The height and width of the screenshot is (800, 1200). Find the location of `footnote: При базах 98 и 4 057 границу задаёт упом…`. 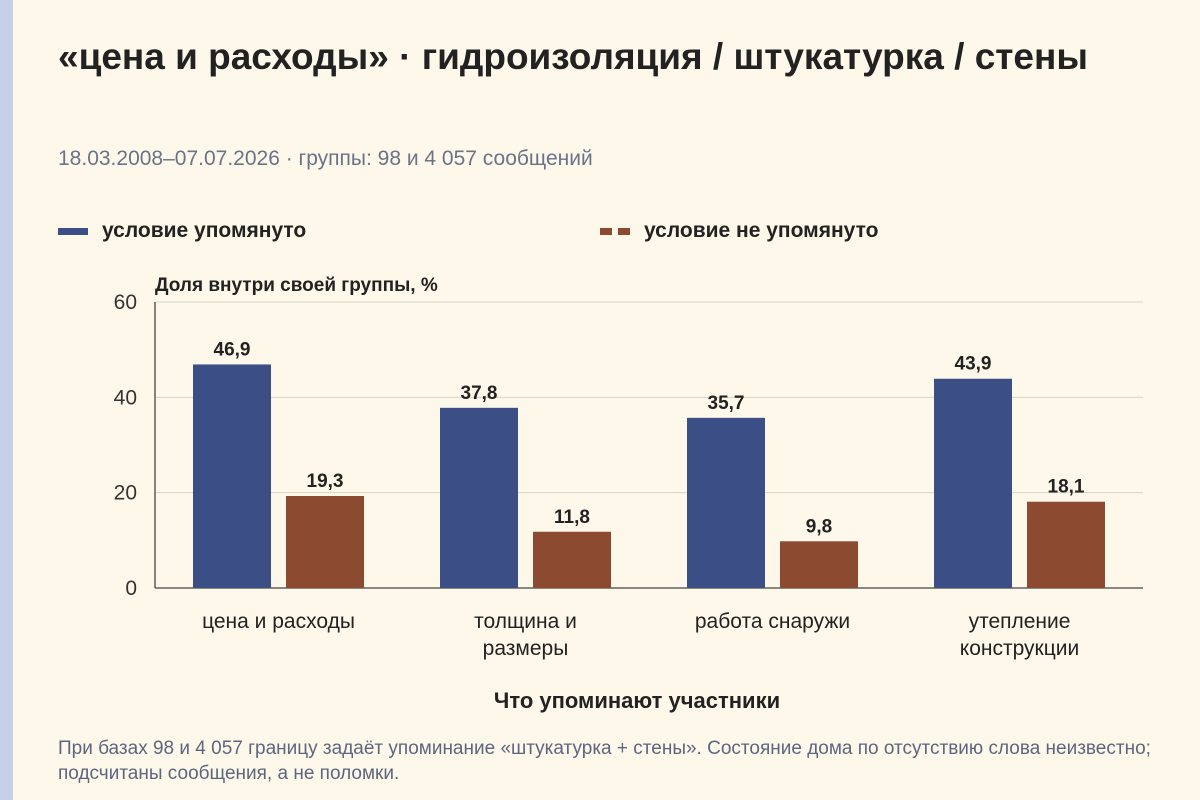

footnote: При базах 98 и 4 057 границу задаёт упом… is located at coordinates (604, 761).